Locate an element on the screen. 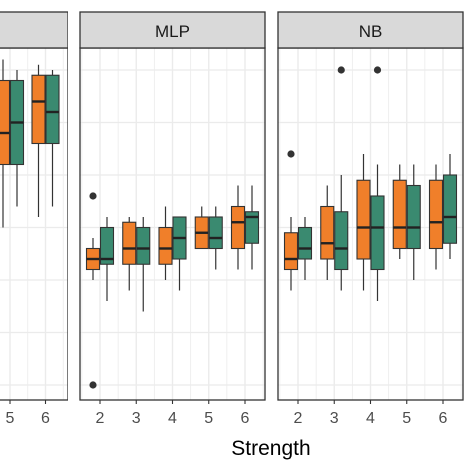 The height and width of the screenshot is (474, 474). panel-left is located at coordinates (34, 206).